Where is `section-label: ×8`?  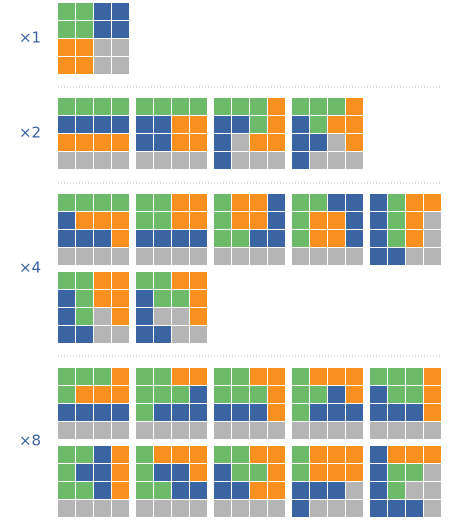 section-label: ×8 is located at coordinates (30, 441).